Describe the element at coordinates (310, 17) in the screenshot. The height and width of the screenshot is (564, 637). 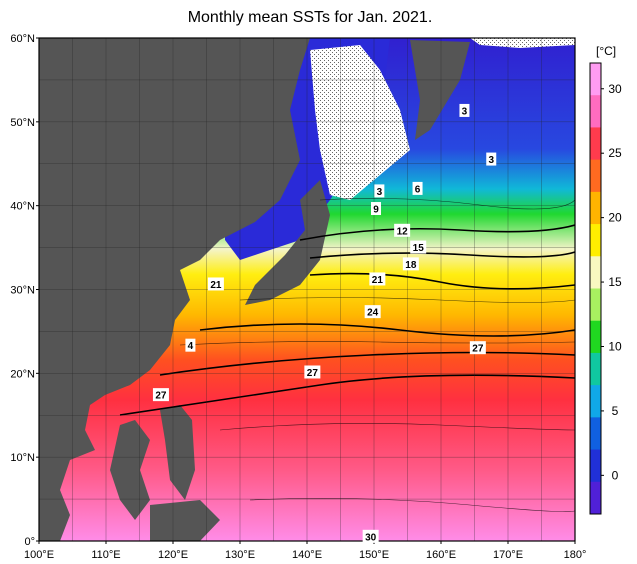
I see `map-title: Monthly mean SSTs for Jan. 2021.` at that location.